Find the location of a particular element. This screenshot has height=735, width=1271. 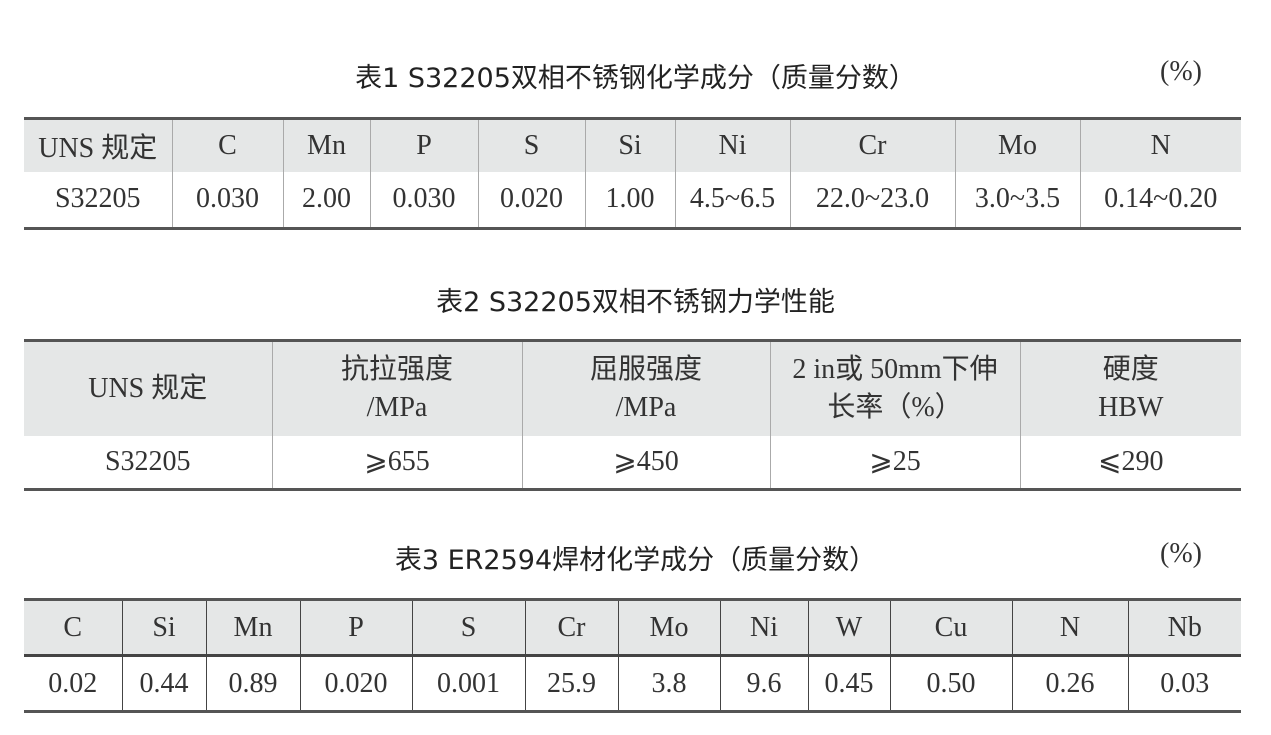

data-cell: 22.0~23.0 is located at coordinates (872, 200).